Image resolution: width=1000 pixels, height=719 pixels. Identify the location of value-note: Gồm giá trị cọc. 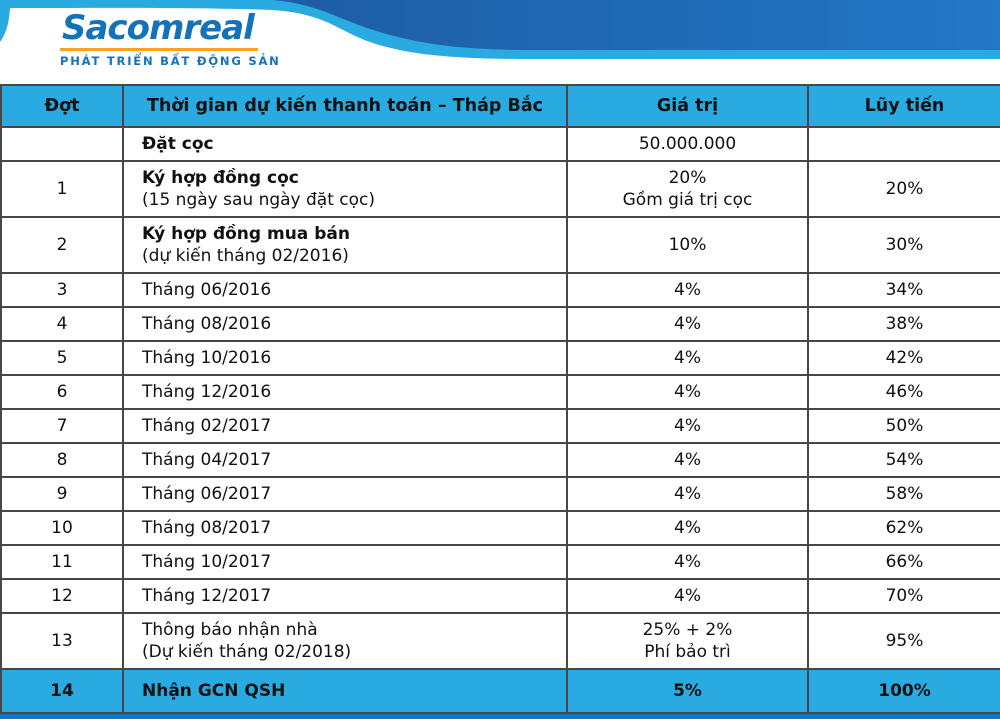
(687, 200).